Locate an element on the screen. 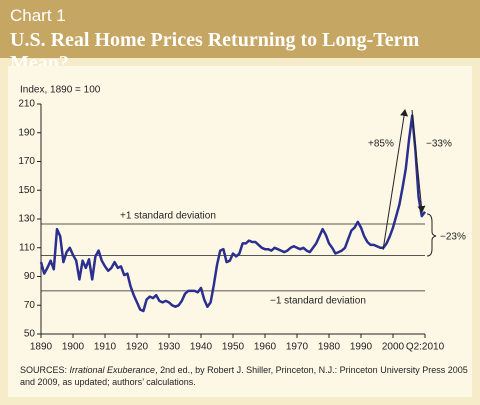  x-tick-label: 1920 is located at coordinates (137, 347).